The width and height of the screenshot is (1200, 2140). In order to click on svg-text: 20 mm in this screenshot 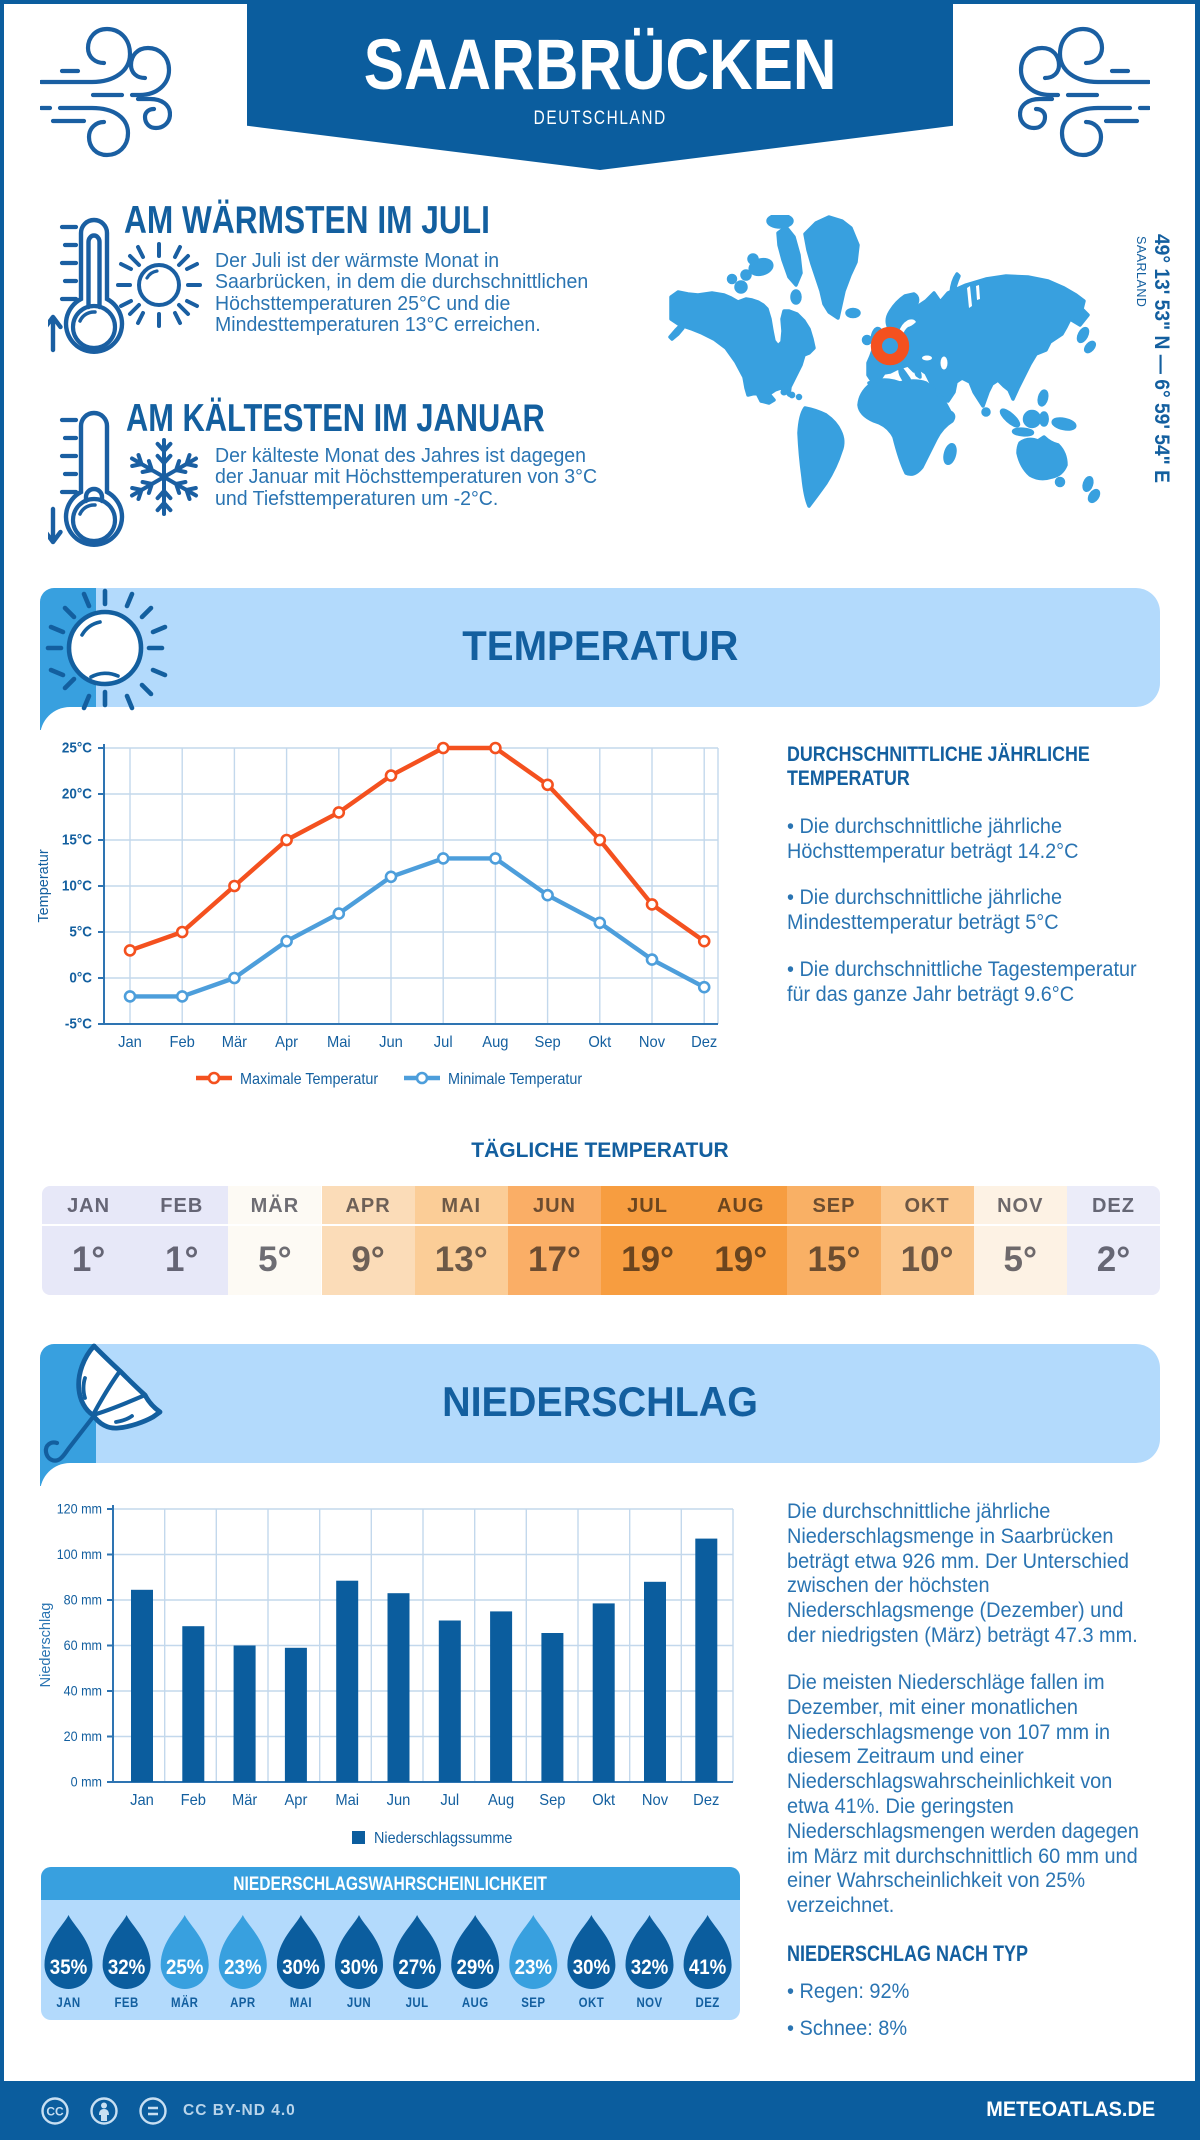, I will do `click(83, 1737)`.